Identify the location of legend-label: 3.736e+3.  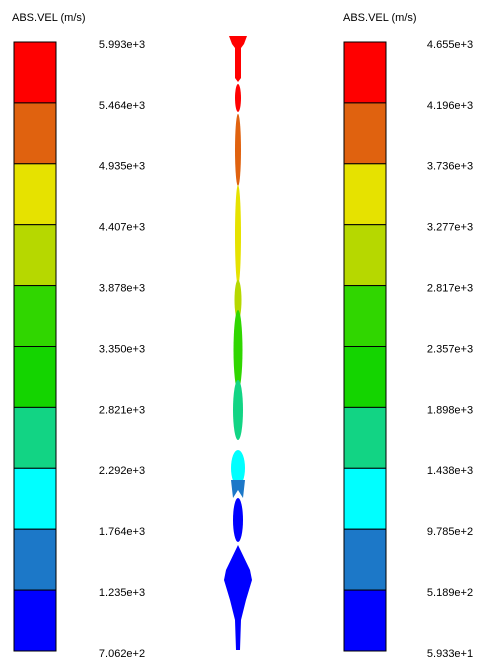
(450, 167).